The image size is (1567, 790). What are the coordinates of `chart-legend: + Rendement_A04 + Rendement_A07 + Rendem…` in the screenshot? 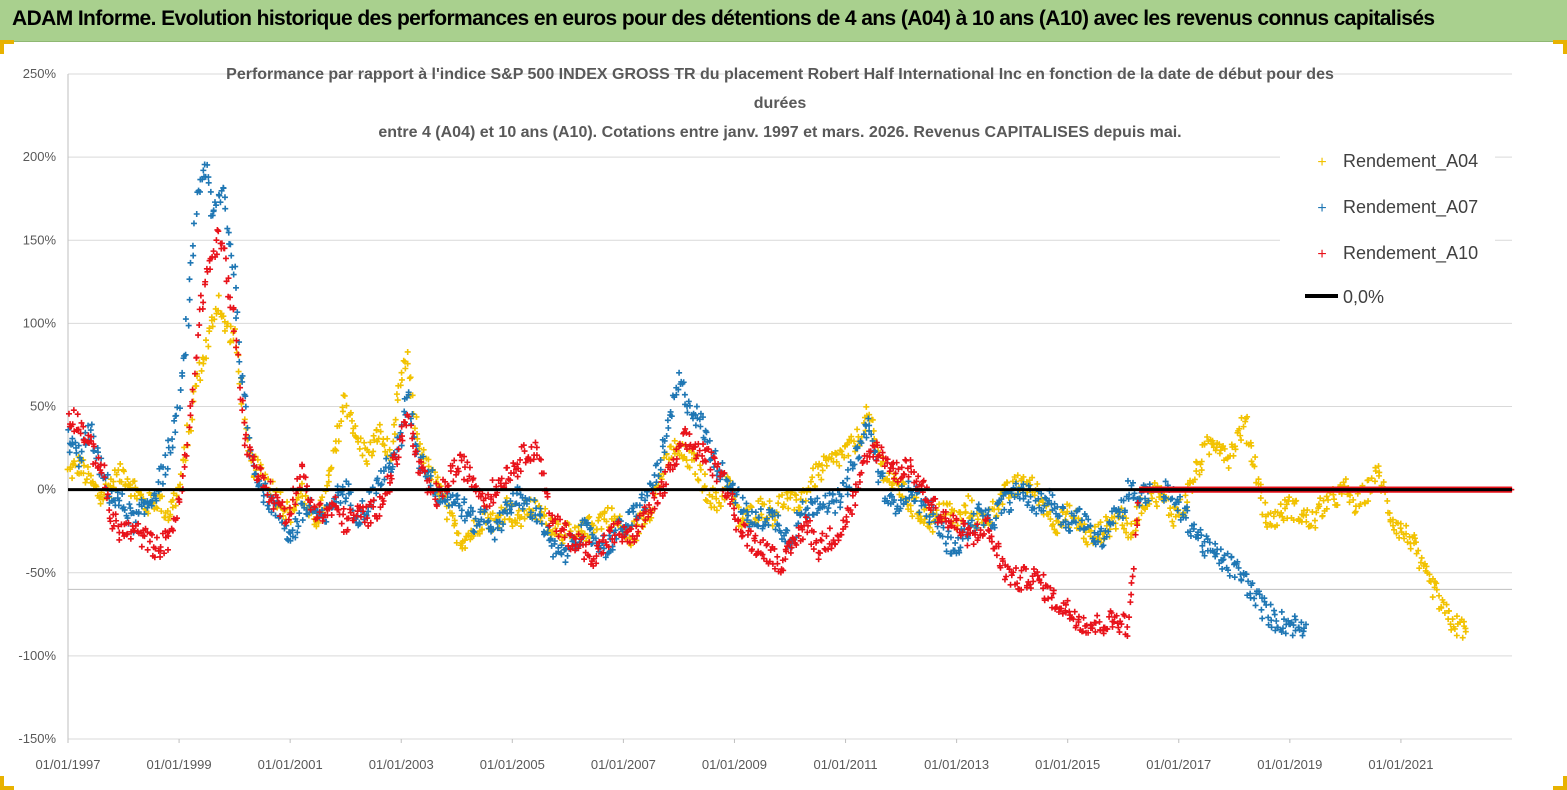 It's located at (1387, 225).